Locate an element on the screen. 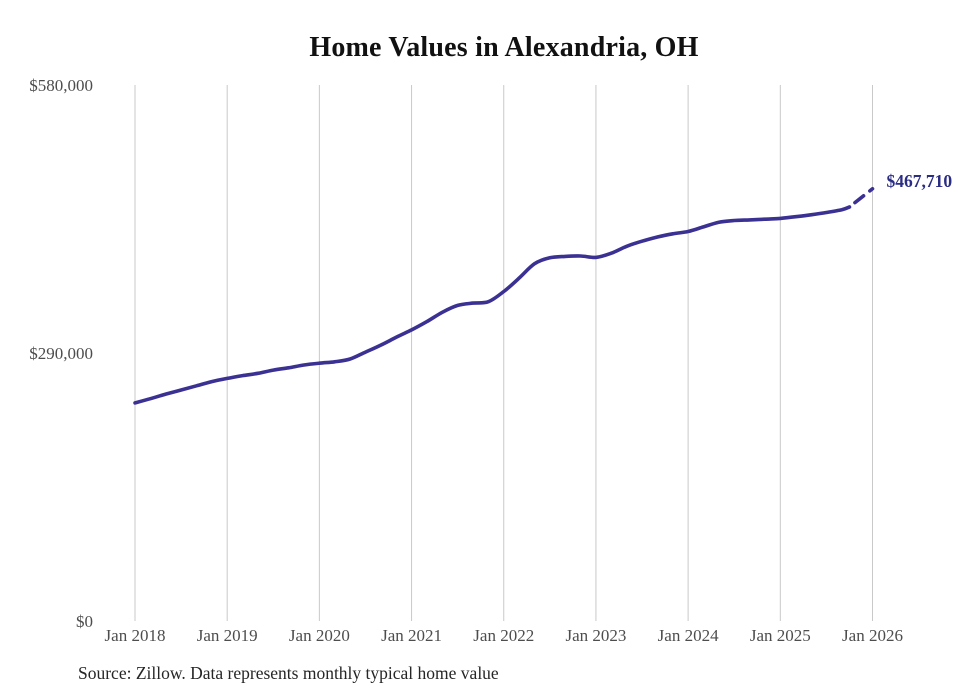 Image resolution: width=980 pixels, height=699 pixels. forecast-dash-line is located at coordinates (861, 197).